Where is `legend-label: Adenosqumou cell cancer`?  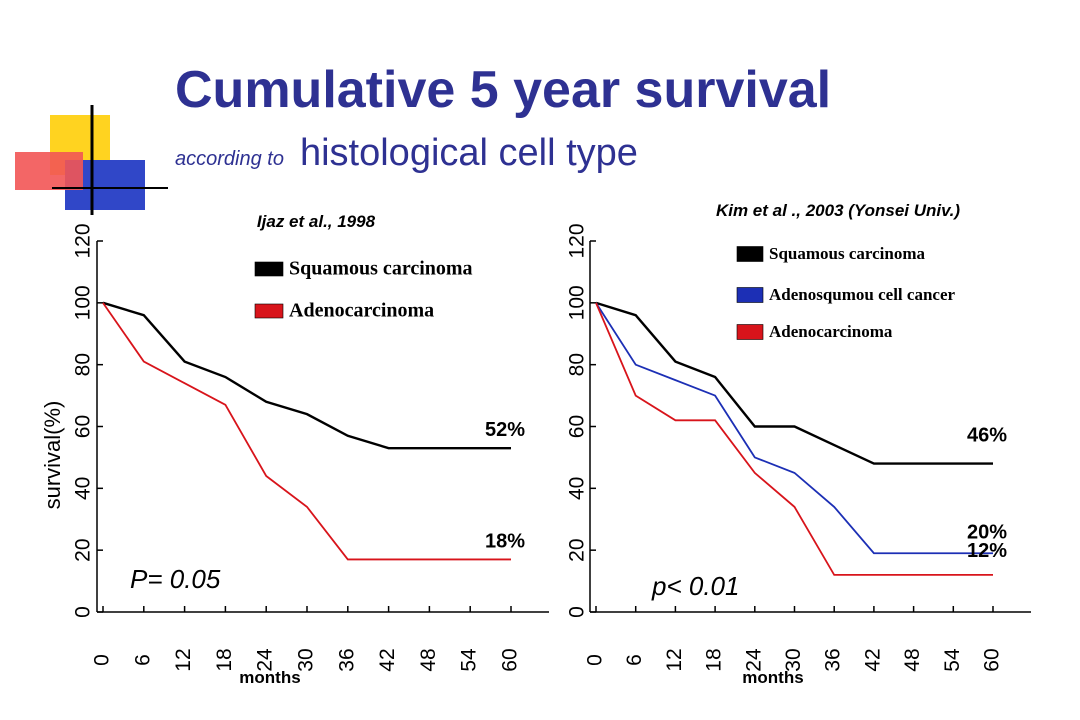
legend-label: Adenosqumou cell cancer is located at coordinates (862, 294).